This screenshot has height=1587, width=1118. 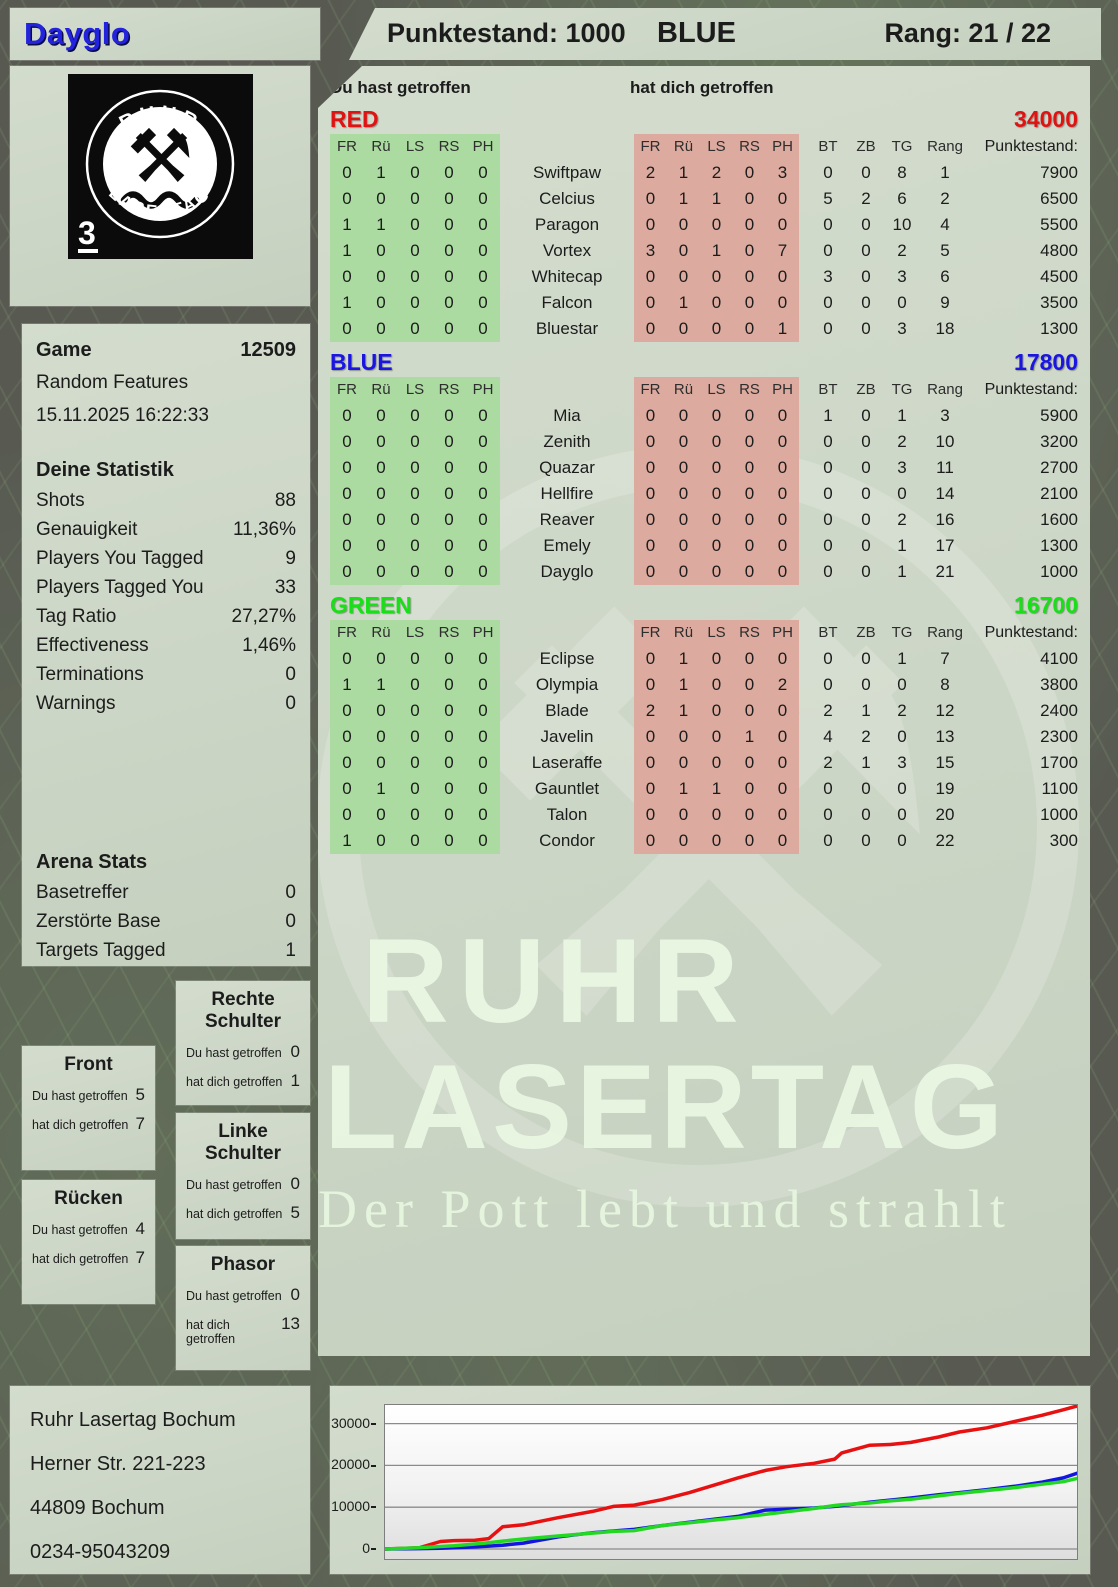 What do you see at coordinates (133, 1420) in the screenshot?
I see `venue-name: Ruhr Lasertag Bochum` at bounding box center [133, 1420].